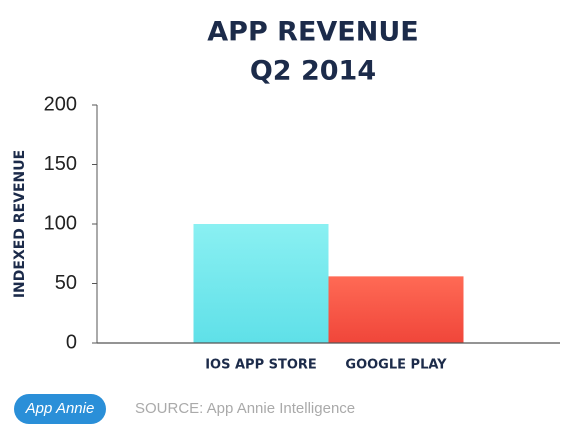 This screenshot has height=434, width=580. What do you see at coordinates (313, 71) in the screenshot?
I see `chart-subtitle: Q2 2014` at bounding box center [313, 71].